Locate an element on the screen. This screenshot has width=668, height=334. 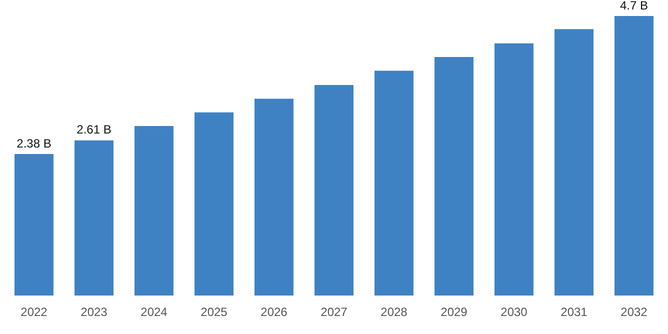
data-label: 2.61 B is located at coordinates (94, 129).